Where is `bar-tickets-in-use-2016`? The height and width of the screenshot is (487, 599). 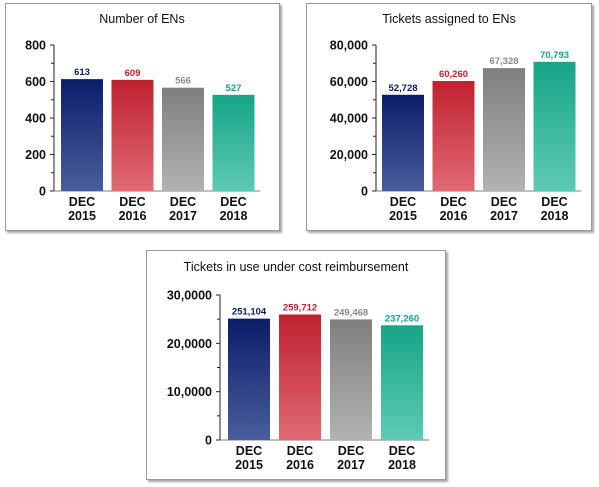
bar-tickets-in-use-2016 is located at coordinates (300, 377).